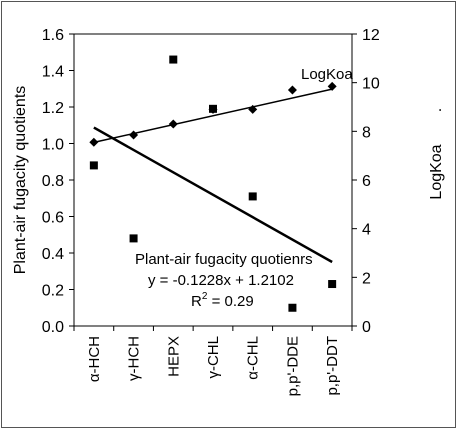 The image size is (459, 430). I want to click on left-tick-label: 0.2, so click(53, 291).